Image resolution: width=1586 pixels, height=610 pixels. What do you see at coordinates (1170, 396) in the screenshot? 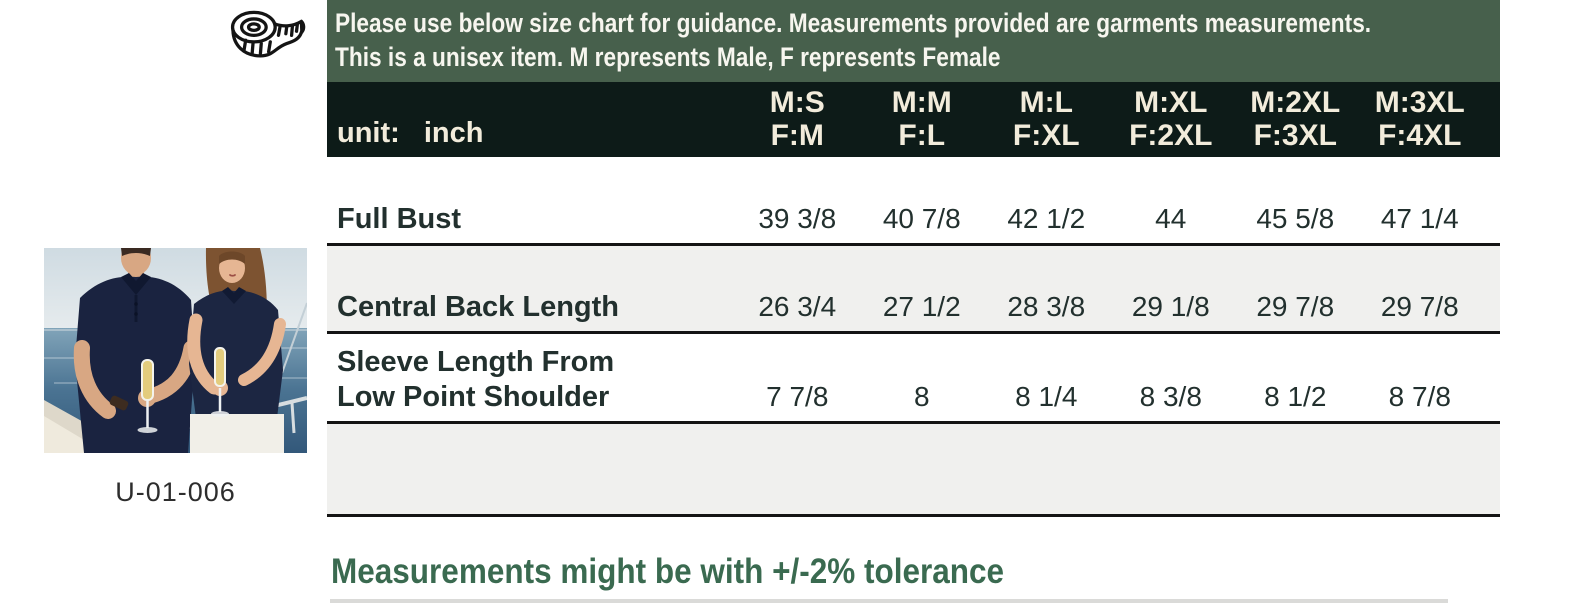
I see `size-value-cell: 8 3/8` at bounding box center [1170, 396].